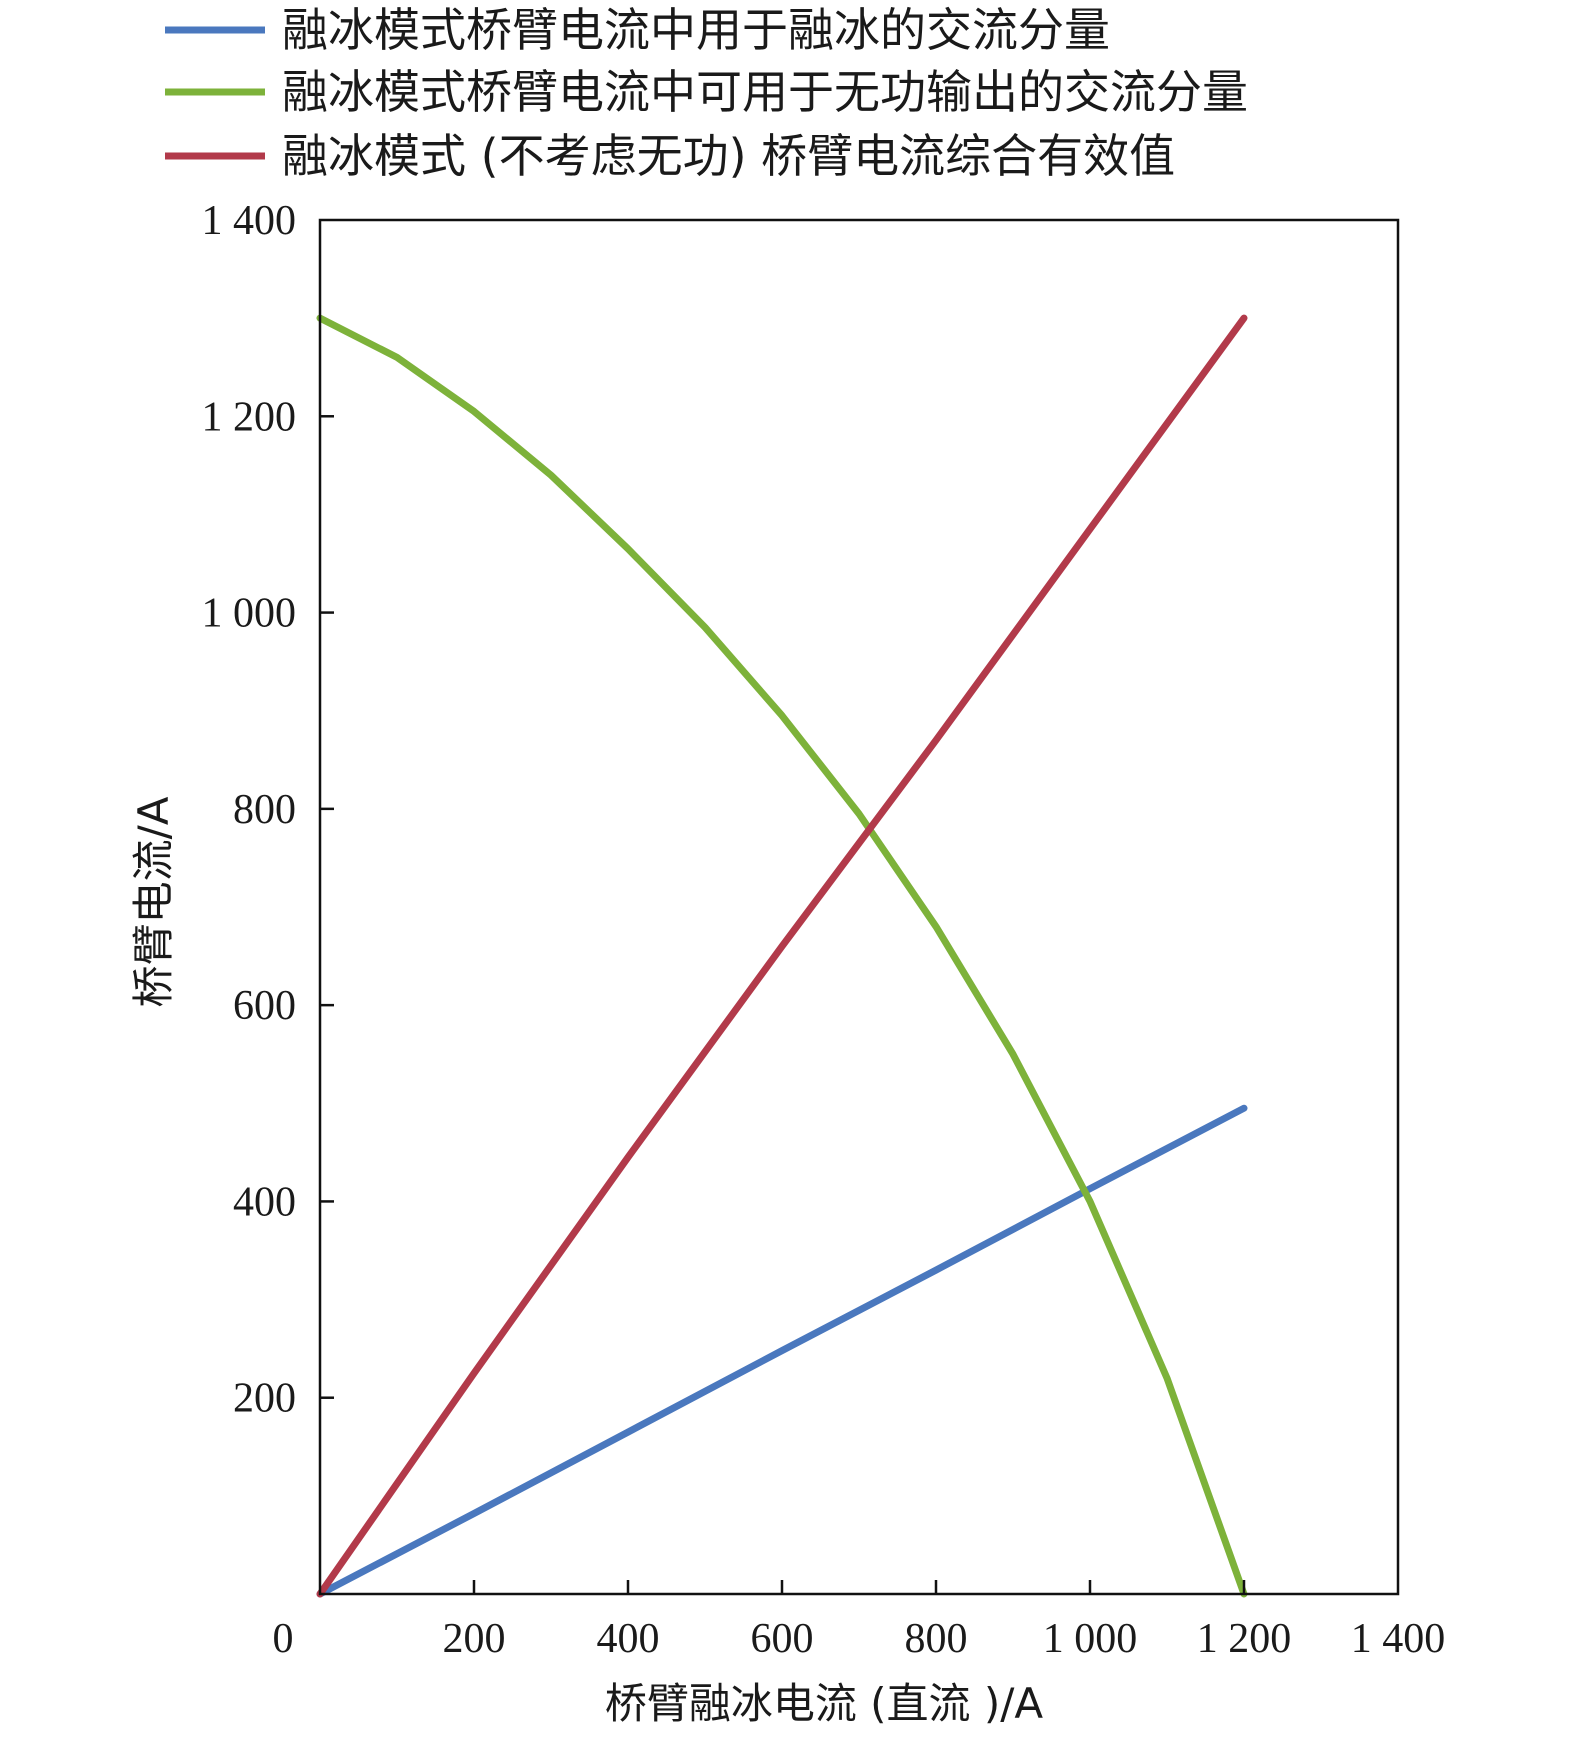 The image size is (1575, 1745). Describe the element at coordinates (264, 1006) in the screenshot. I see `y-tick-label: 600` at that location.